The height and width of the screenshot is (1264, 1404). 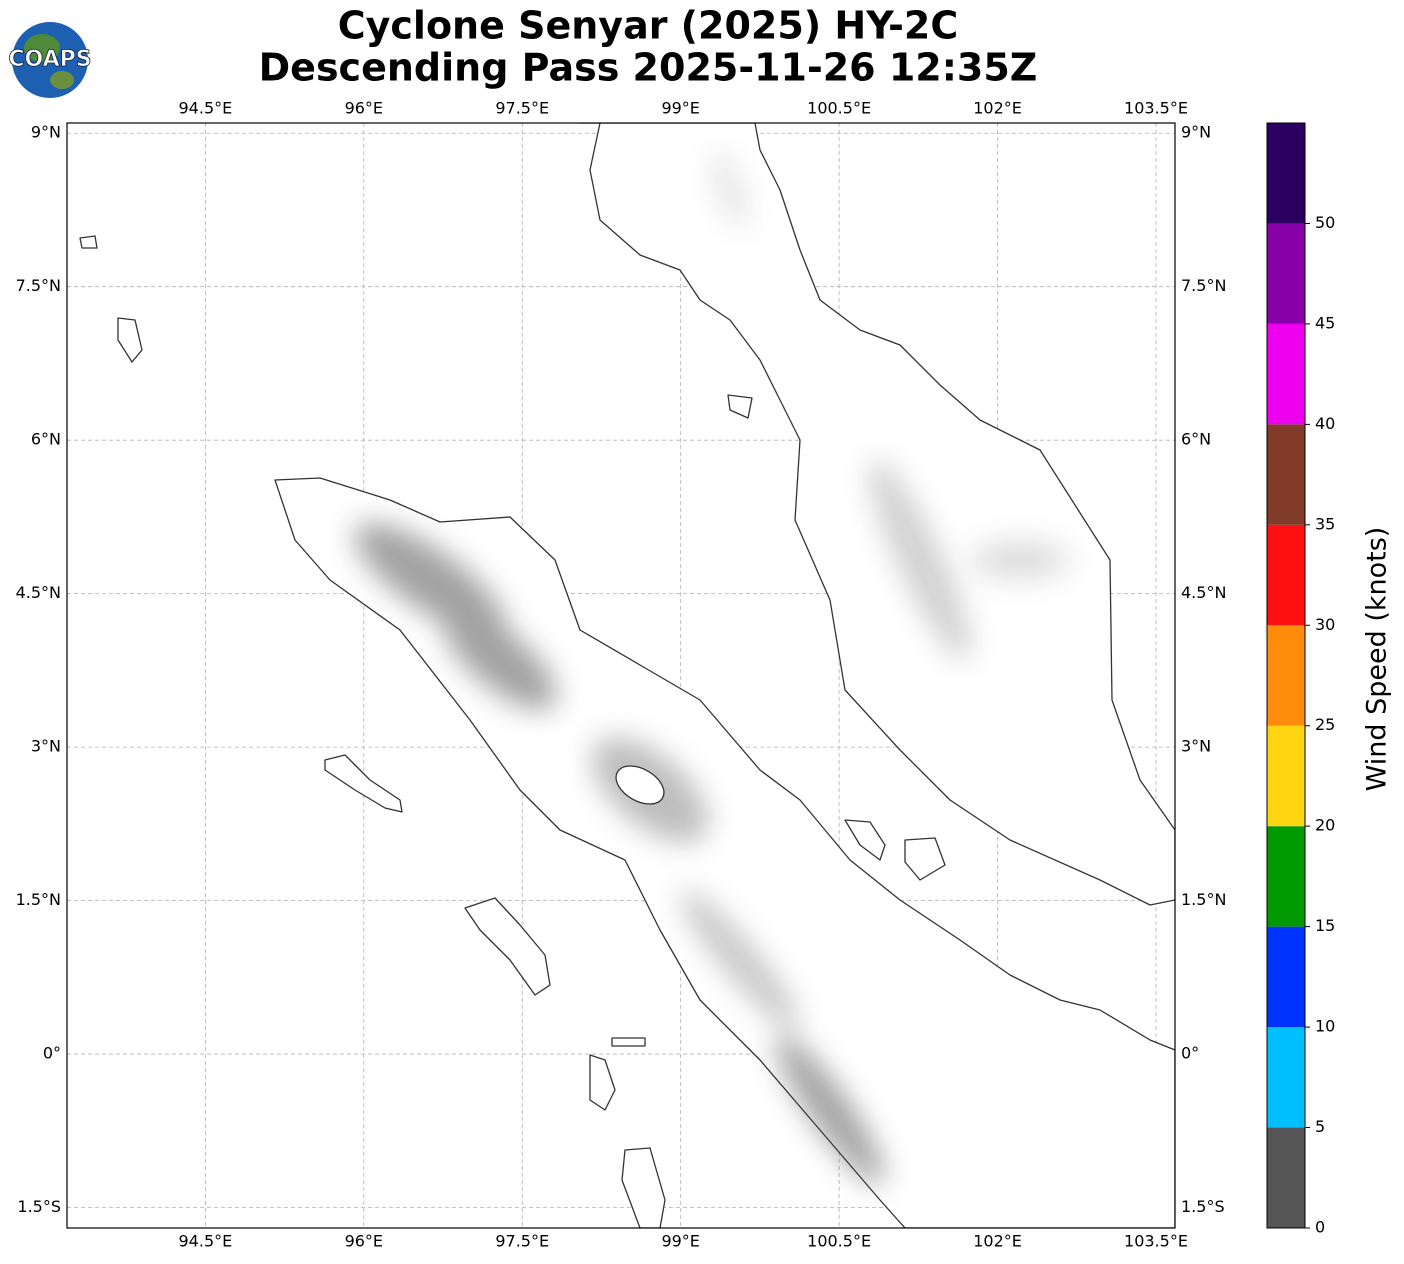 I want to click on title-line: Descending Pass 2025-11-26 12:35Z, so click(x=648, y=68).